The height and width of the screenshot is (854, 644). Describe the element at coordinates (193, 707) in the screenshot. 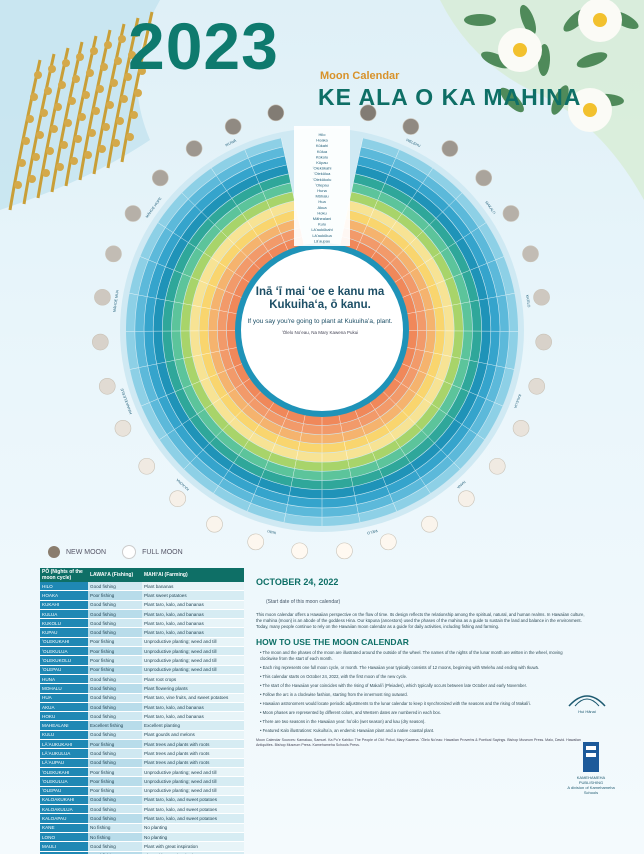

I see `table-cell-farming: Plant taro, kalo, and bananas` at that location.